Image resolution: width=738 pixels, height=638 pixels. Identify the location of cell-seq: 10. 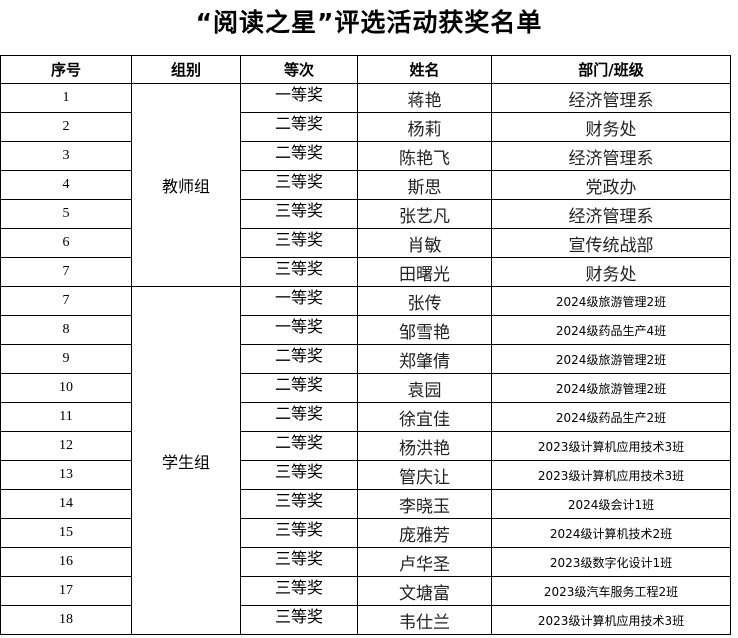
(66, 388).